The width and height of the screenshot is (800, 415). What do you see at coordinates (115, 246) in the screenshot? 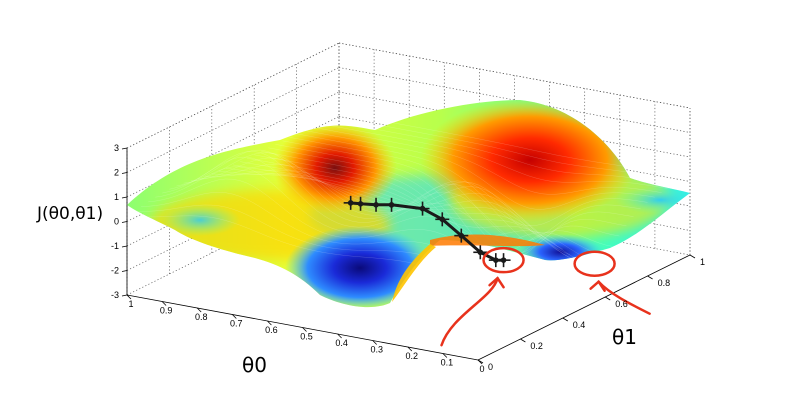
I see `z-tick-label: -1` at bounding box center [115, 246].